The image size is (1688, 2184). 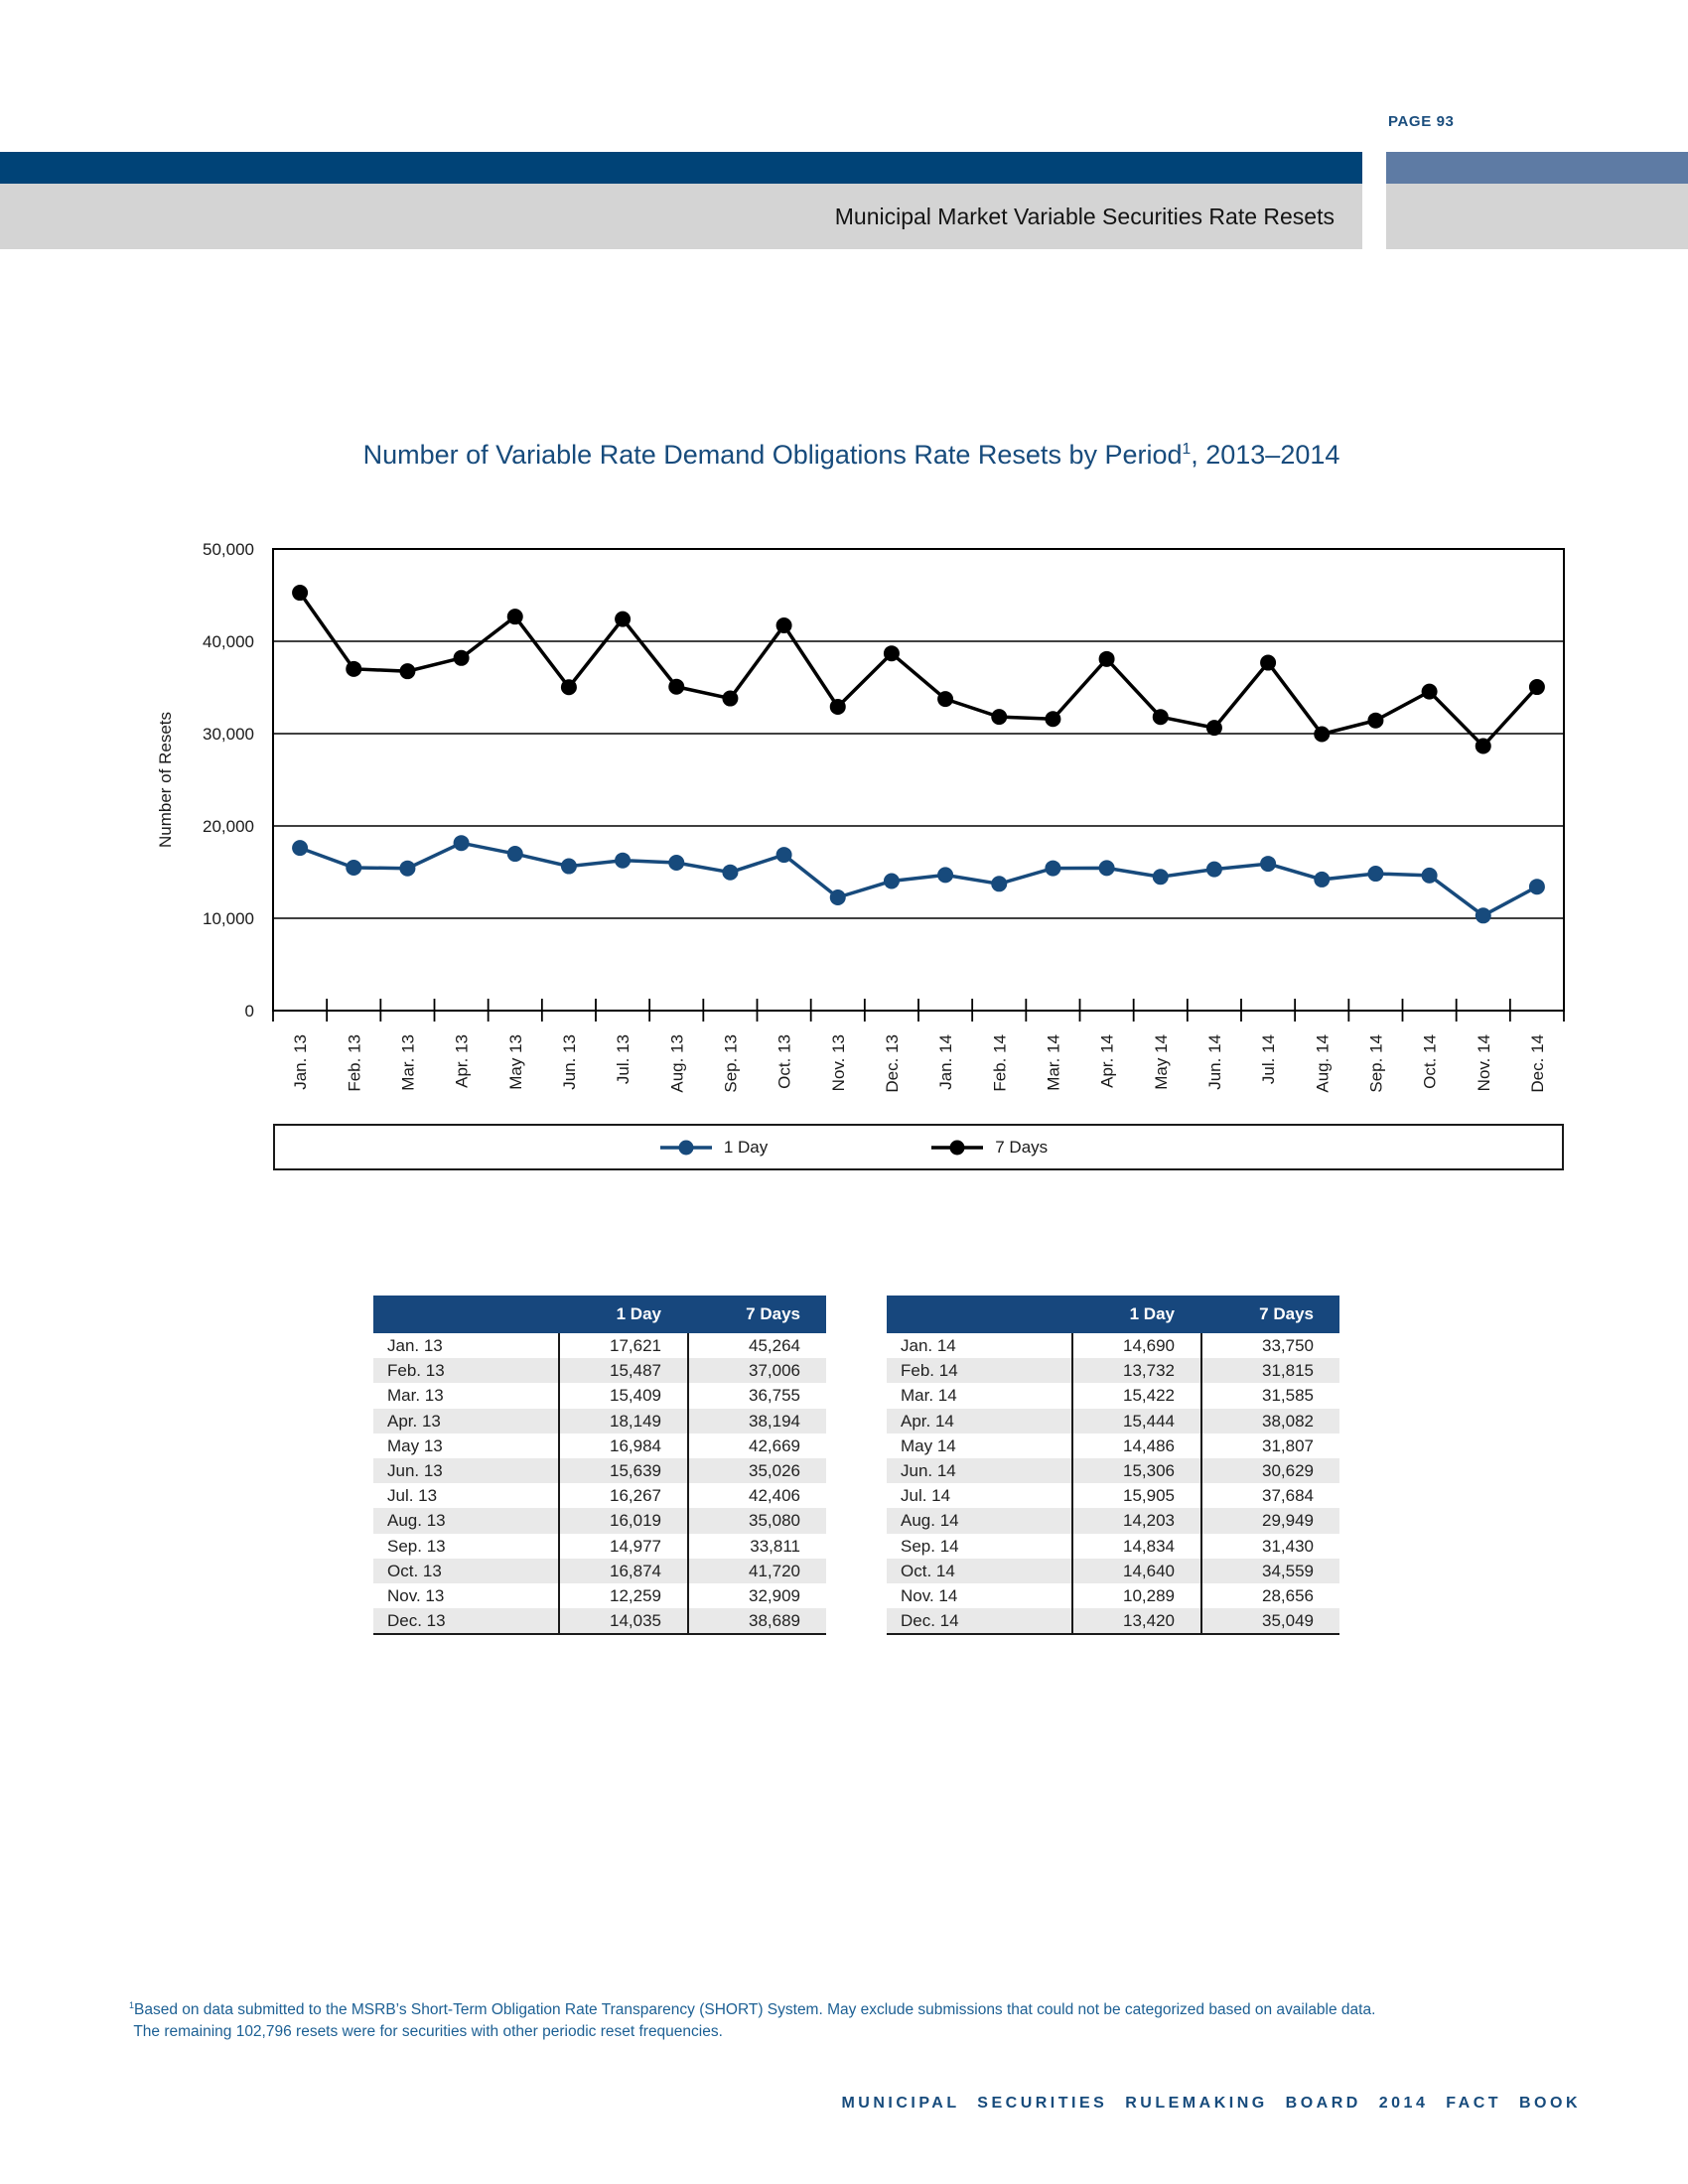 I want to click on chart-title-superscript: 1, so click(x=1187, y=449).